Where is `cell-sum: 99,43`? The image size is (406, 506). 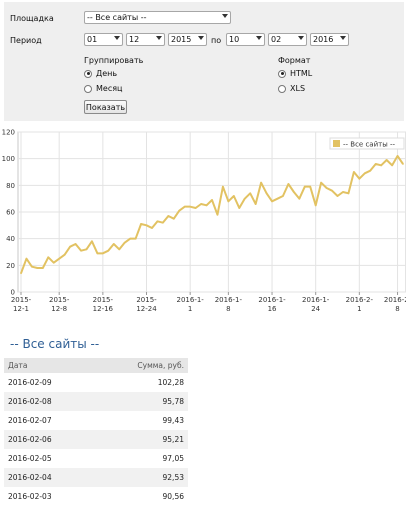
cell-sum: 99,43 is located at coordinates (140, 420).